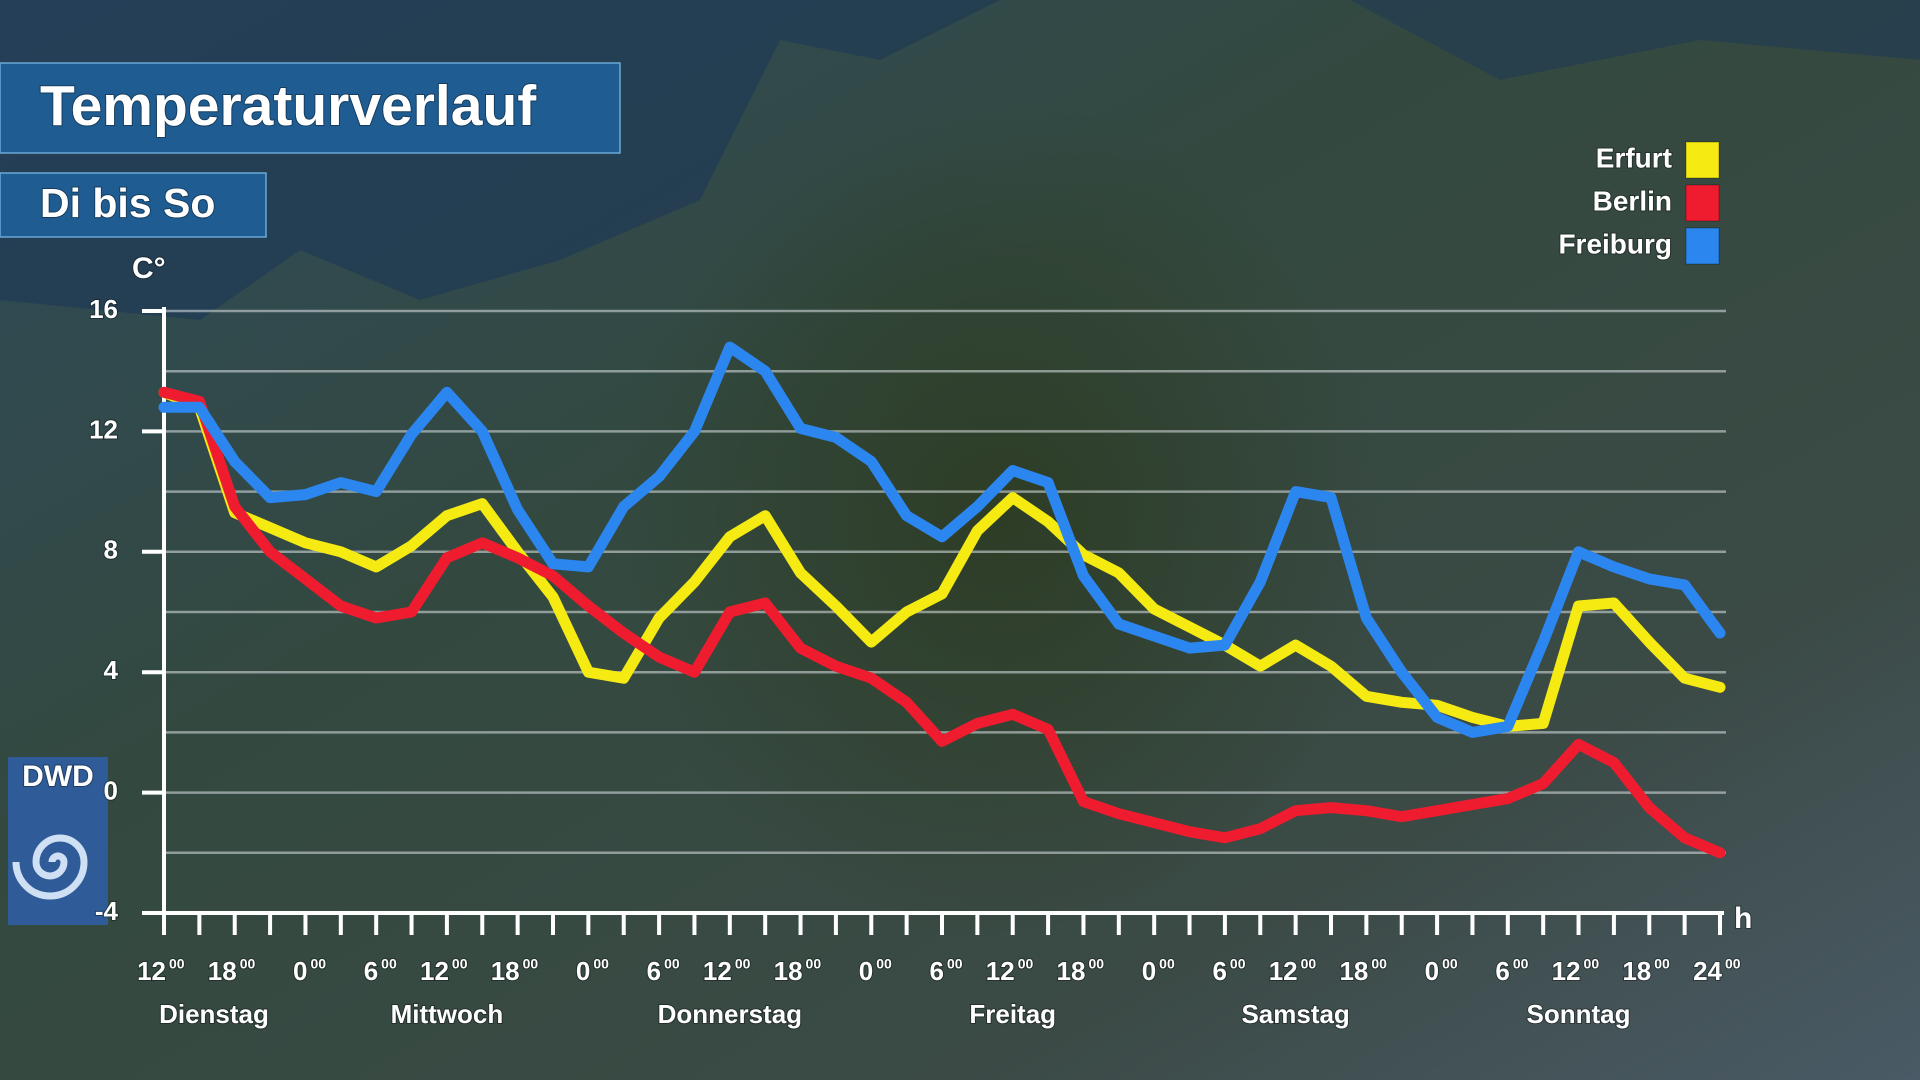 This screenshot has width=1920, height=1080. What do you see at coordinates (1615, 243) in the screenshot?
I see `legend-label: Freiburg` at bounding box center [1615, 243].